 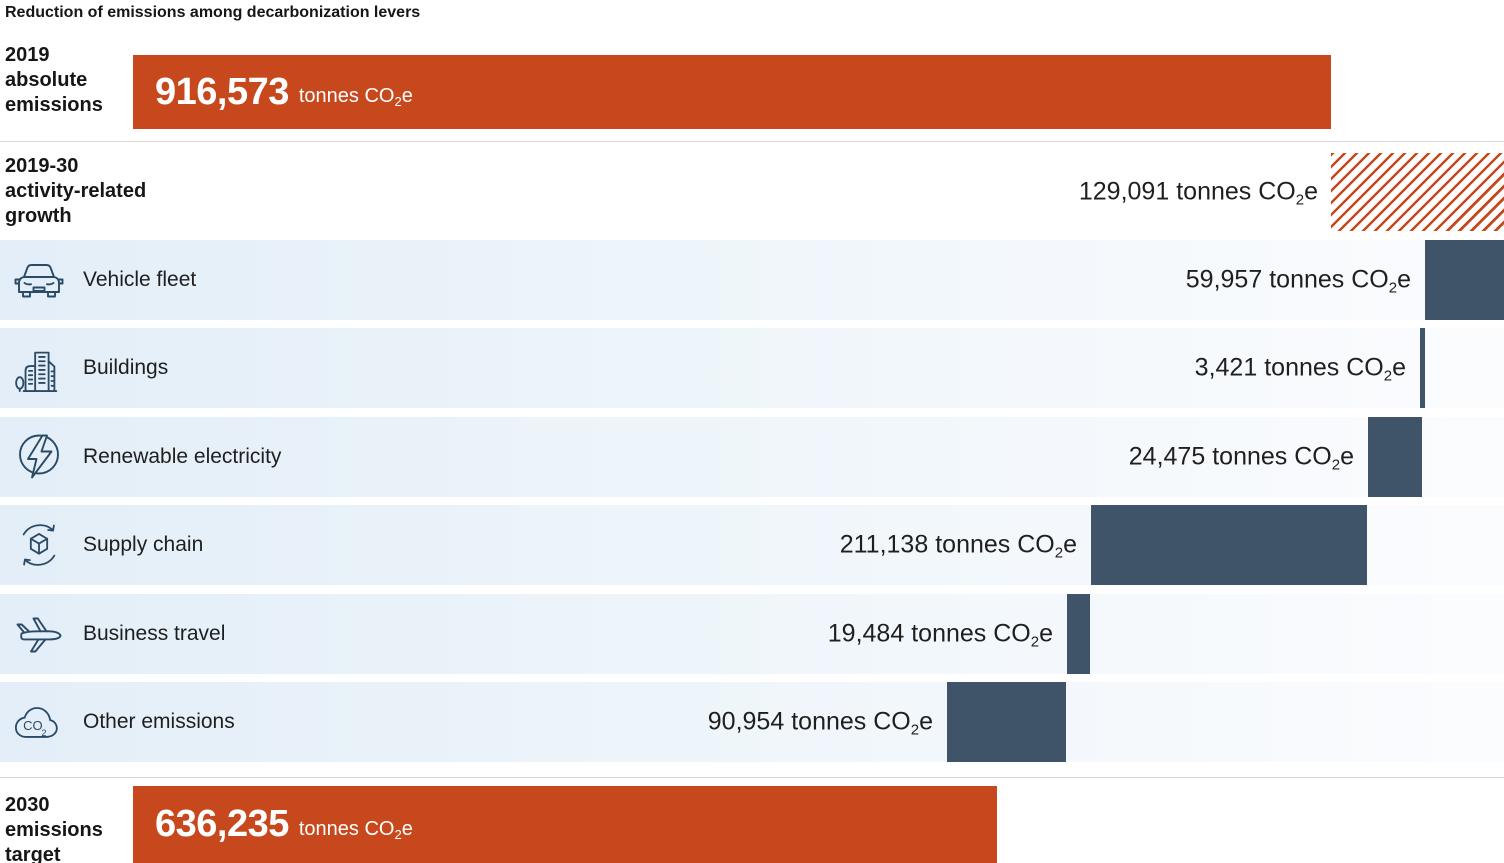 What do you see at coordinates (33, 853) in the screenshot?
I see `row-label-line: target` at bounding box center [33, 853].